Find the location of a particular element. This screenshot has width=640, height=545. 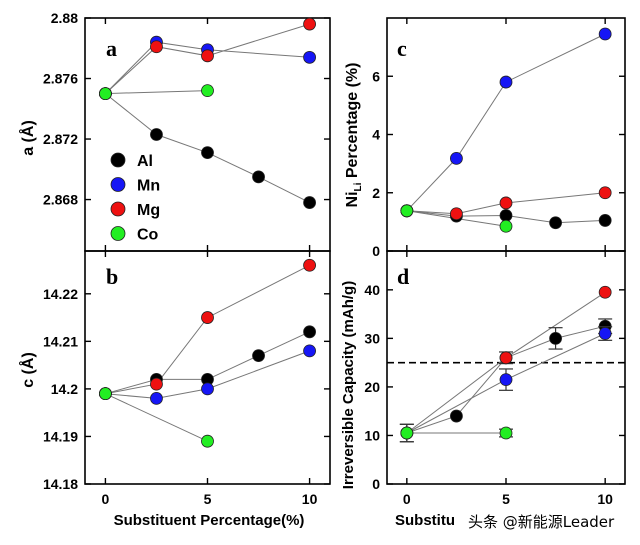

panel-a-ytick-label: 2.872 is located at coordinates (60, 139).